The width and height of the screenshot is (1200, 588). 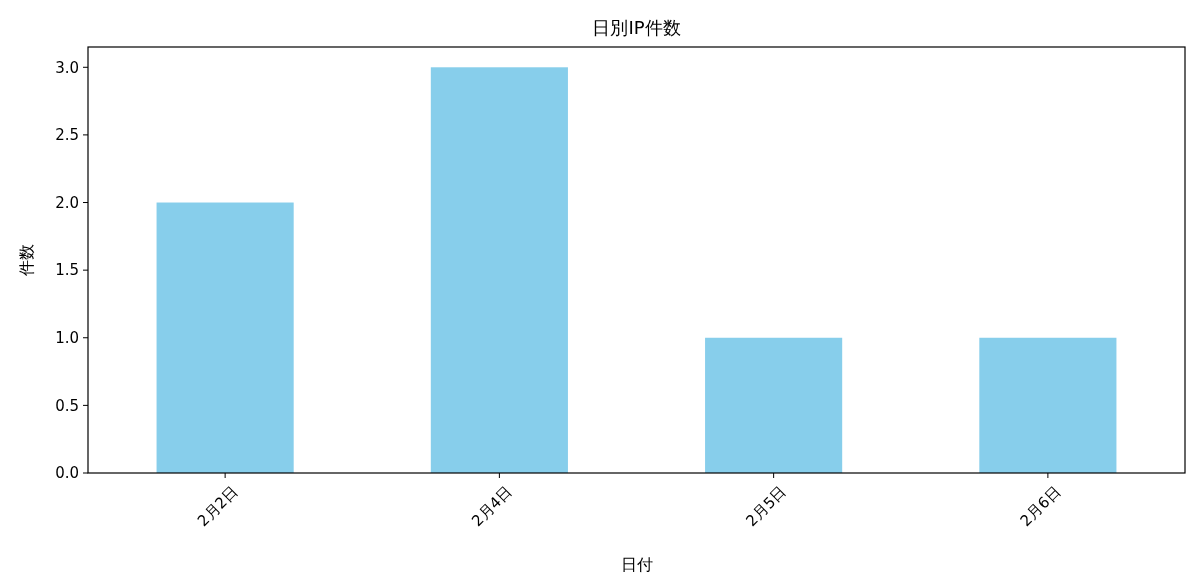 What do you see at coordinates (67, 270) in the screenshot?
I see `y-tick-label: 1.5` at bounding box center [67, 270].